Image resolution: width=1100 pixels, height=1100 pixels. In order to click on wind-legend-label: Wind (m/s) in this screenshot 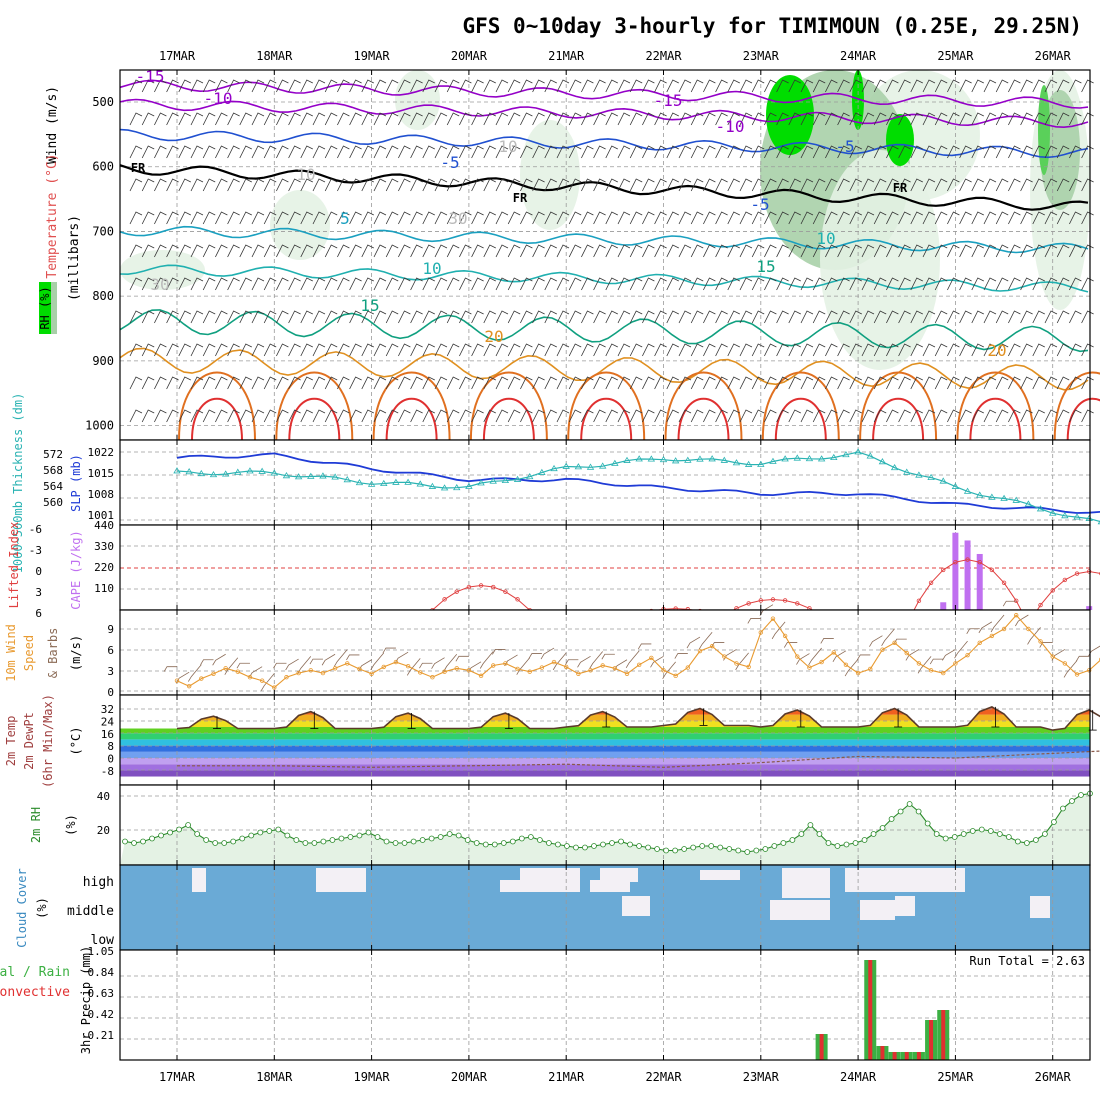, I will do `click(52, 125)`.